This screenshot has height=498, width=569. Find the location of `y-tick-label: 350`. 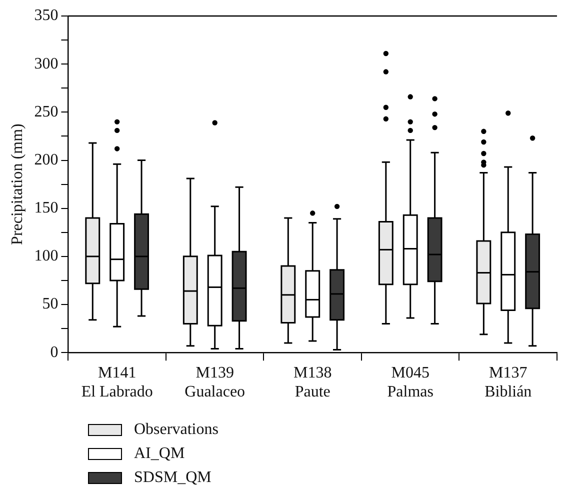

y-tick-label: 350 is located at coordinates (46, 15).